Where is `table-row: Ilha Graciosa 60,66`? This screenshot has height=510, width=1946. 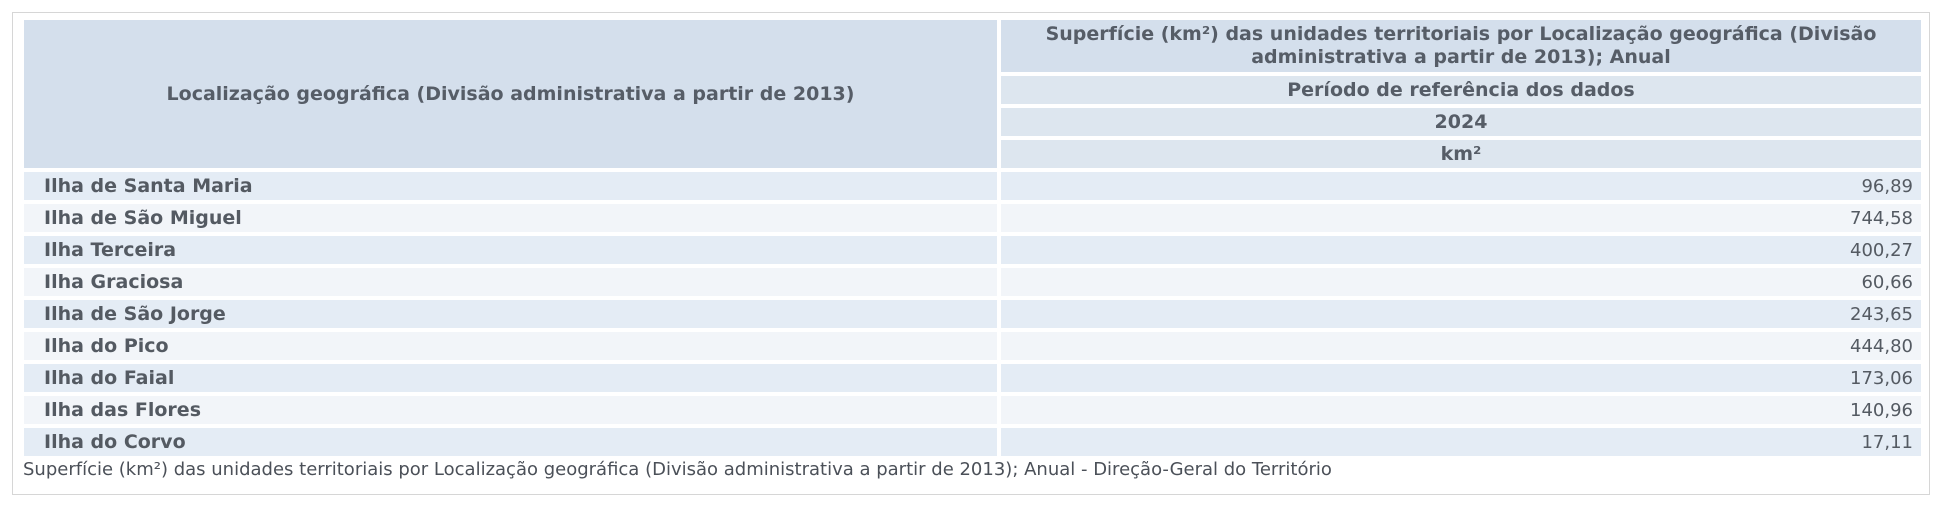
table-row: Ilha Graciosa 60,66 is located at coordinates (972, 282).